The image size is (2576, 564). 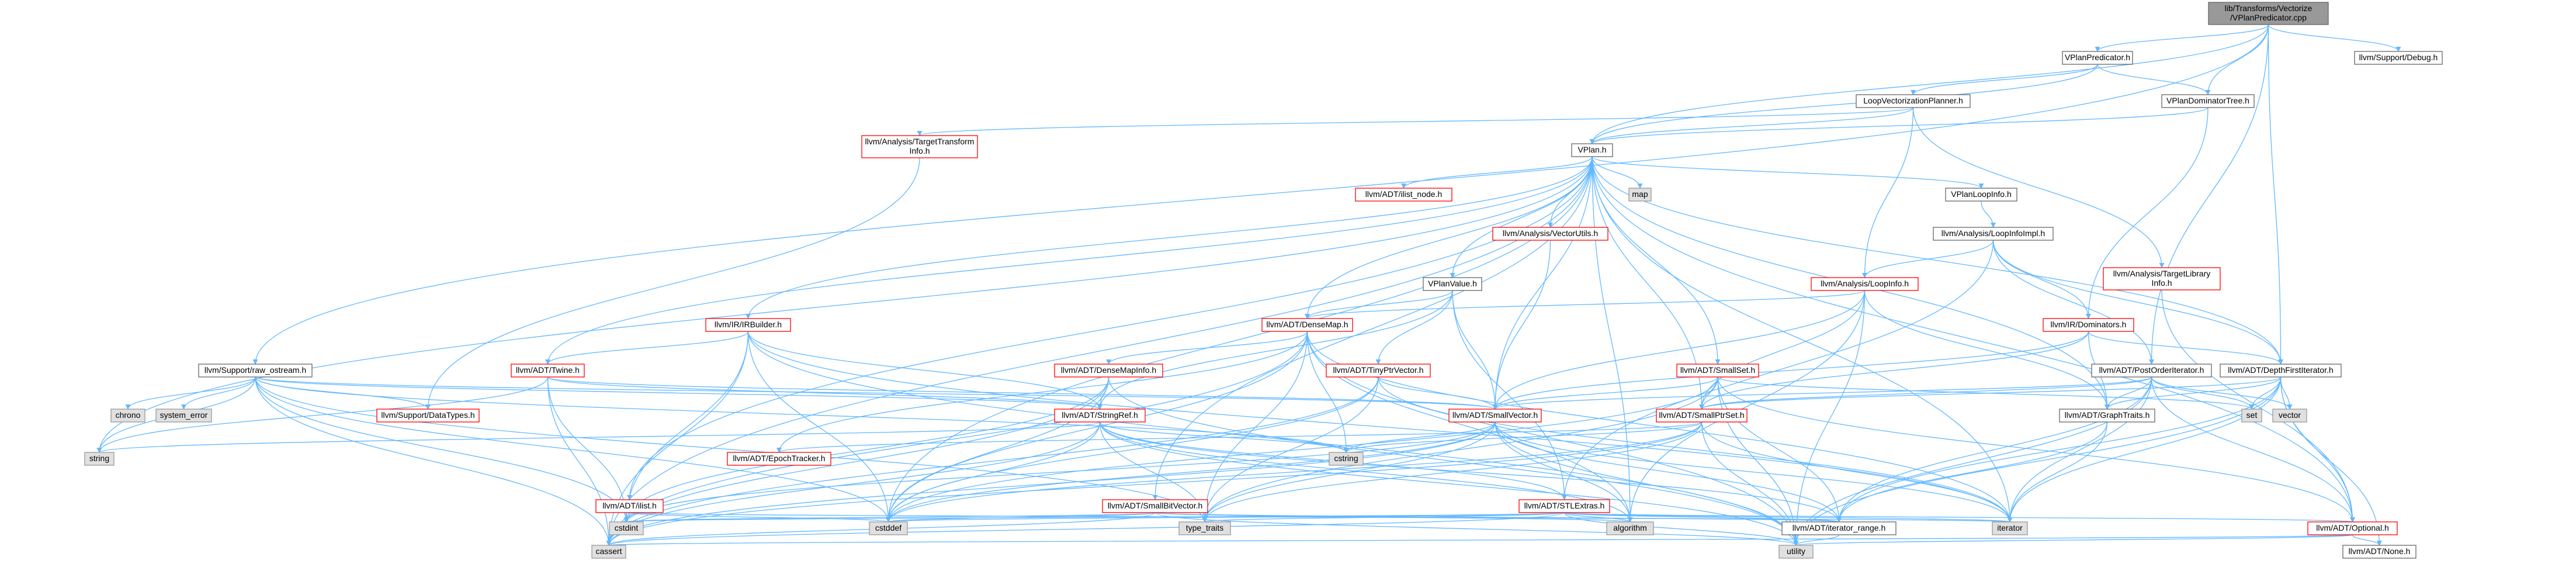 I want to click on node-irbuilder: llvm/IR/IRBuilder.h, so click(x=748, y=325).